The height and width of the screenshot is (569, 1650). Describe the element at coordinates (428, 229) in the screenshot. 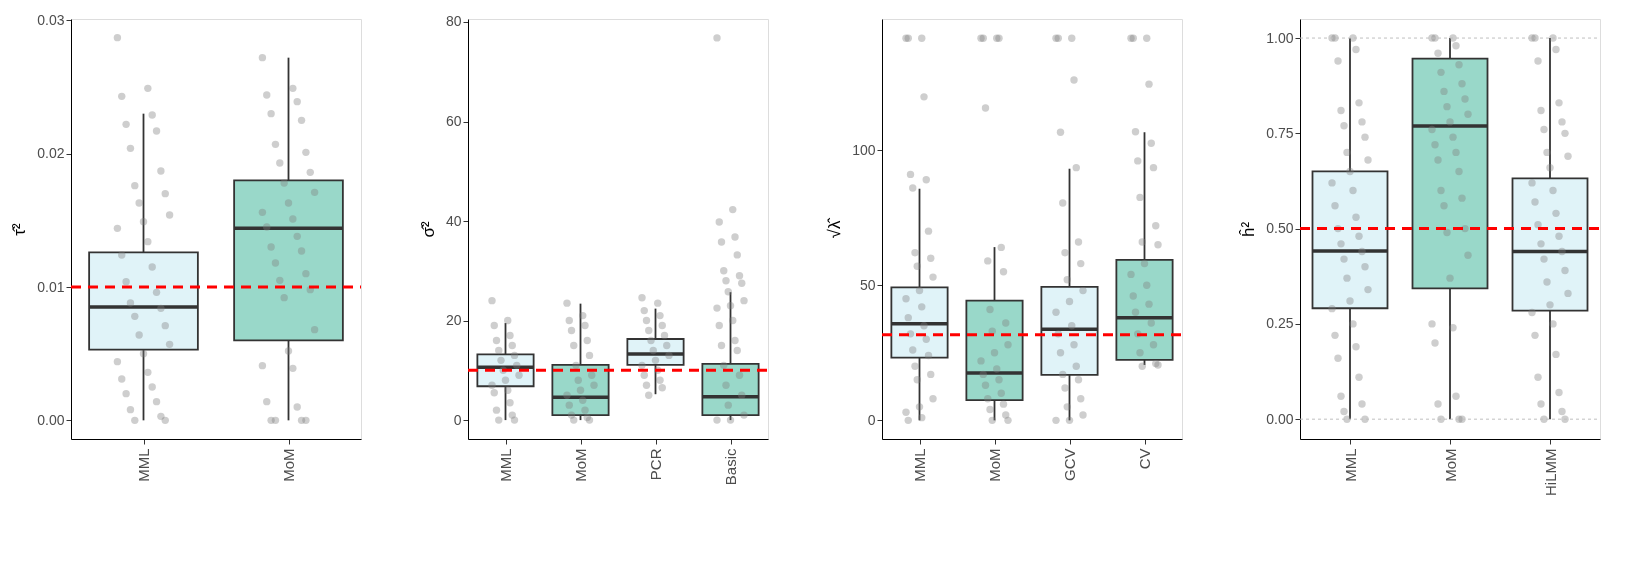

I see `y-axis-title: σ̂²` at that location.